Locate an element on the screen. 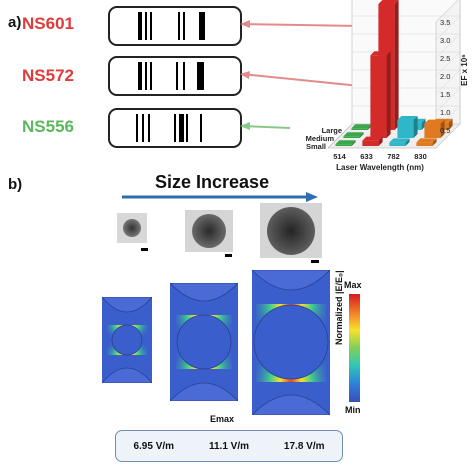  emax-values-box: 6.95 V/m 11.1 V/m 17.8 V/m is located at coordinates (229, 446).